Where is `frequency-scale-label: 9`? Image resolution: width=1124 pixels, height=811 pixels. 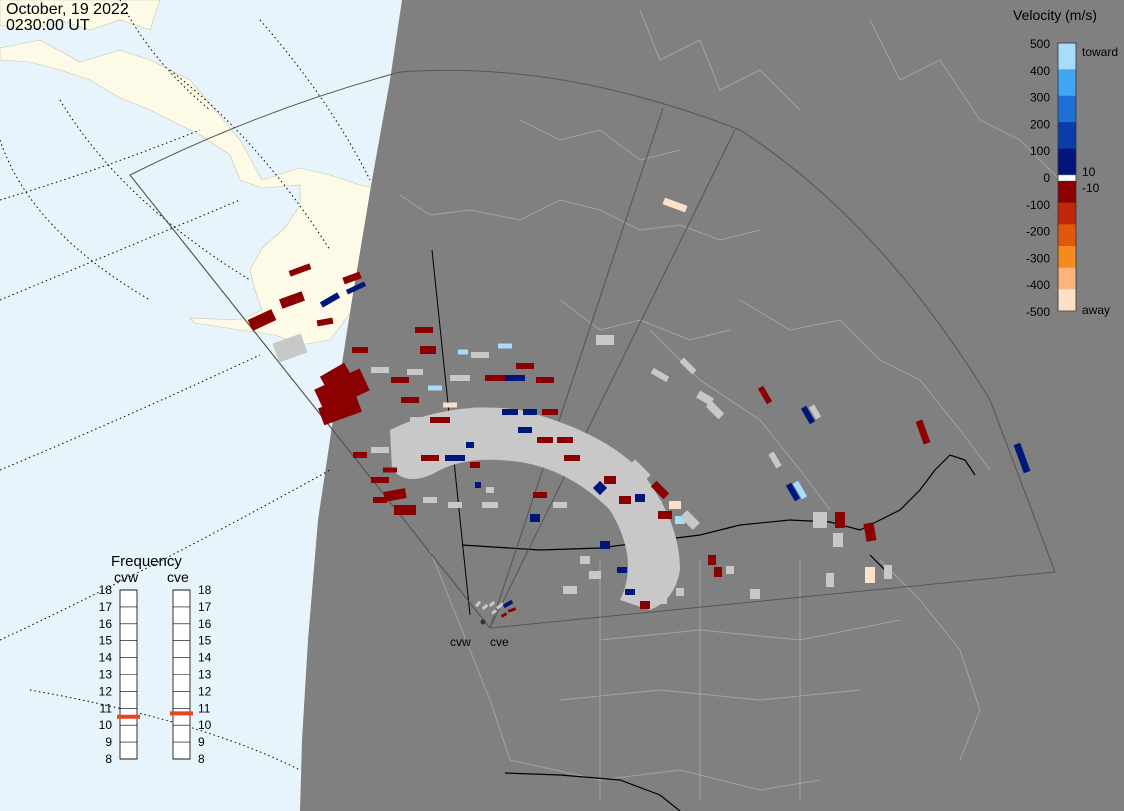
frequency-scale-label: 9 is located at coordinates (108, 742).